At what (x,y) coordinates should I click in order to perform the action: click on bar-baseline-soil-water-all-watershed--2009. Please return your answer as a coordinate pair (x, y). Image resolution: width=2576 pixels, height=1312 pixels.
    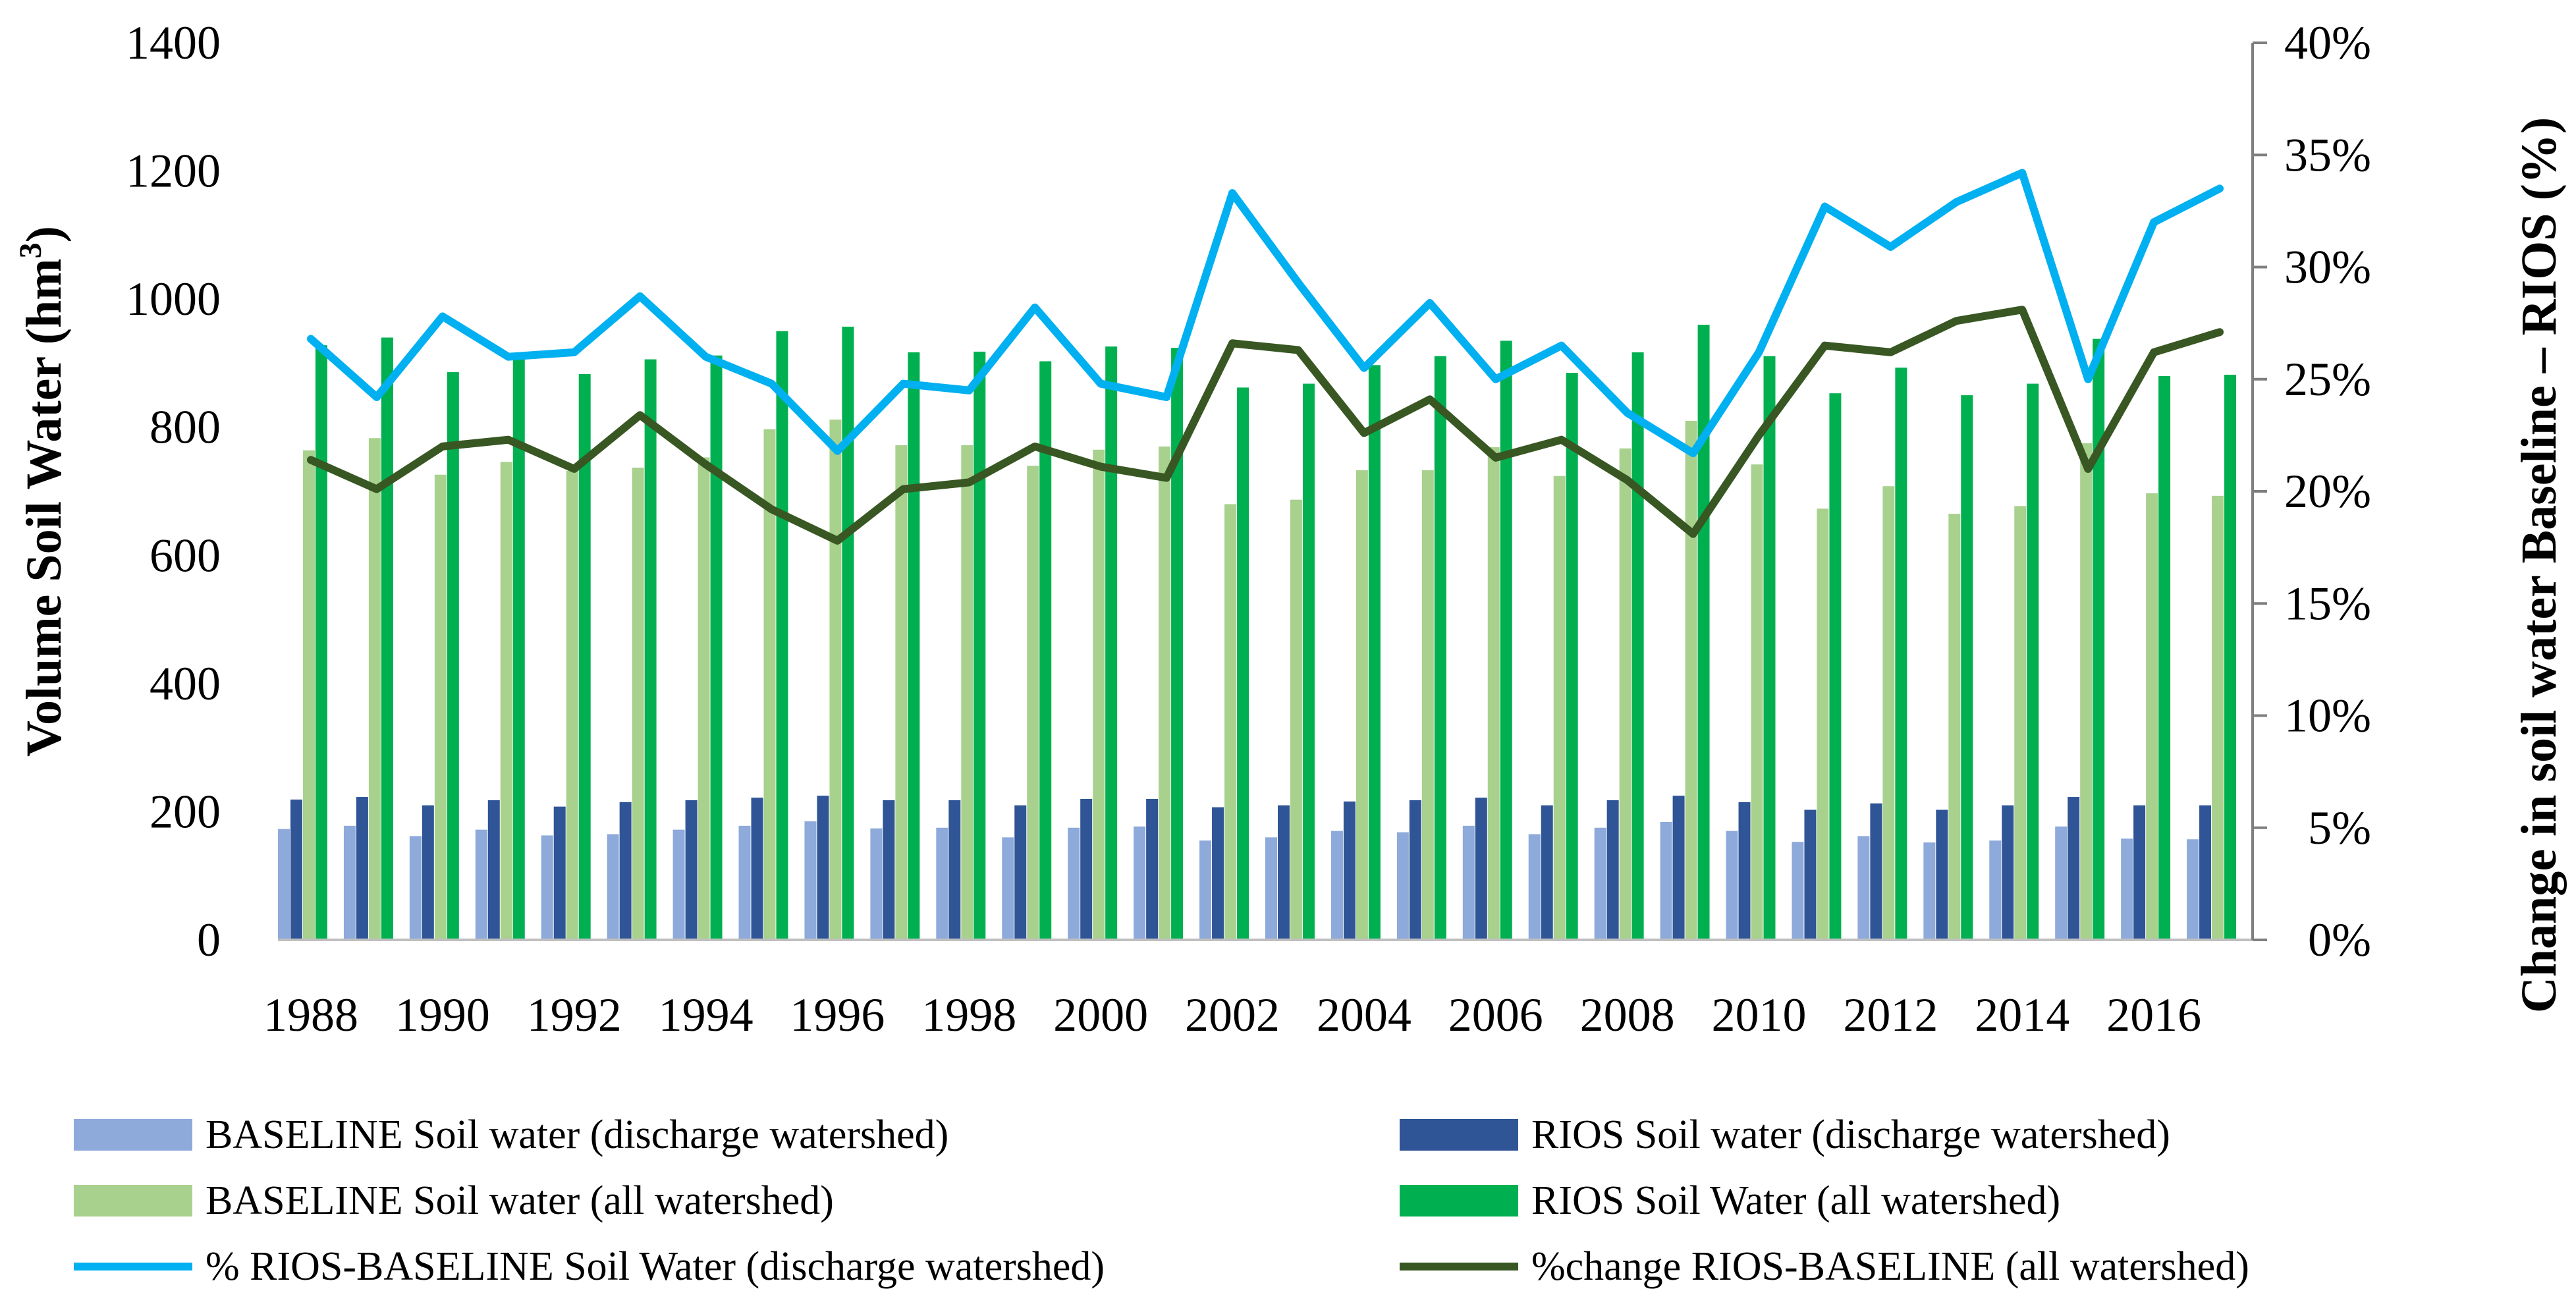
    Looking at the image, I should click on (1691, 680).